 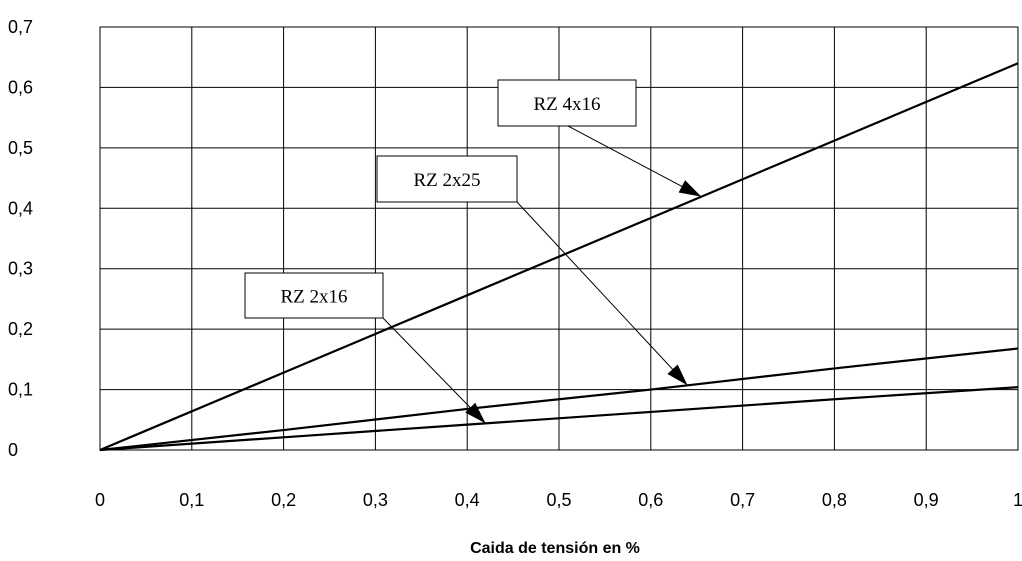 I want to click on x-tick-label: 0, so click(x=100, y=500).